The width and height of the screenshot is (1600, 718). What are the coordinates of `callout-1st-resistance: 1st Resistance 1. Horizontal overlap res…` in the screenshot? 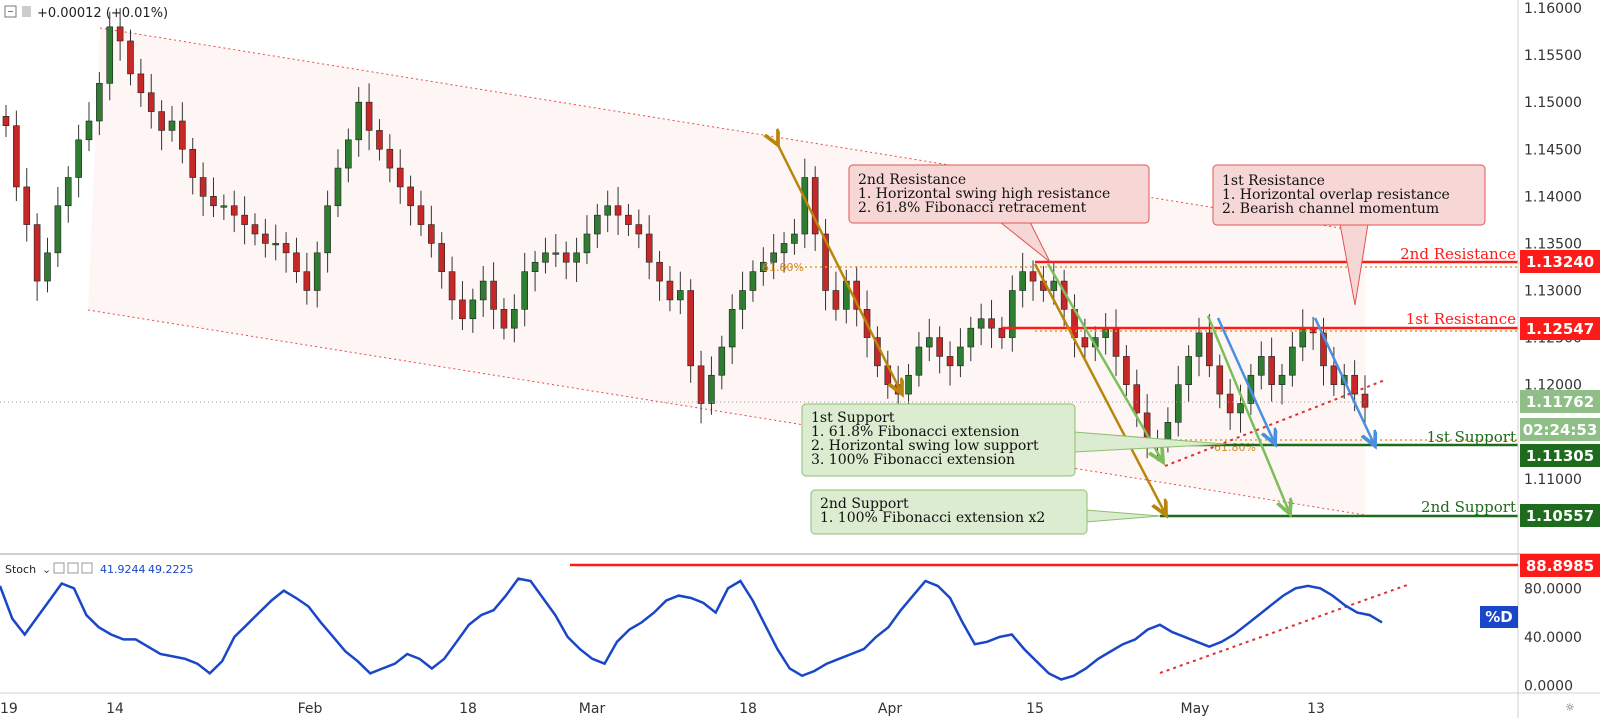 It's located at (1349, 235).